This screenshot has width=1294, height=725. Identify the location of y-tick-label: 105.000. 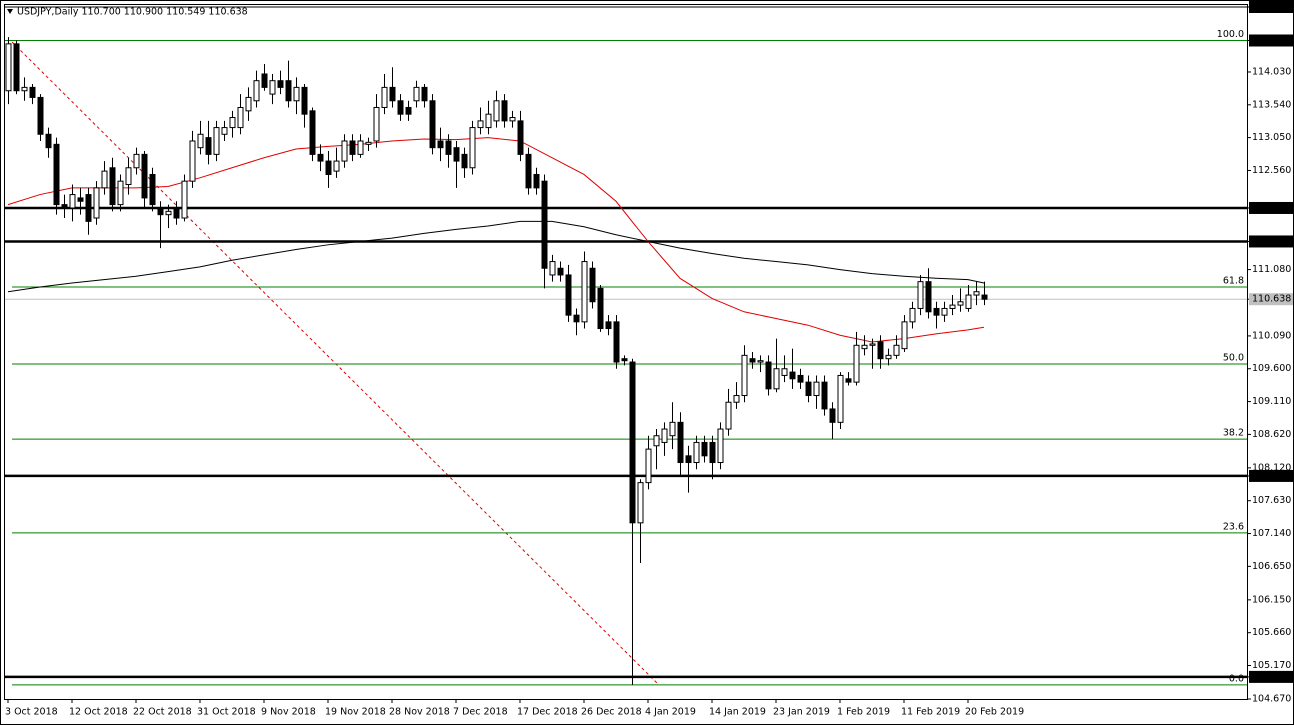
(1271, 676).